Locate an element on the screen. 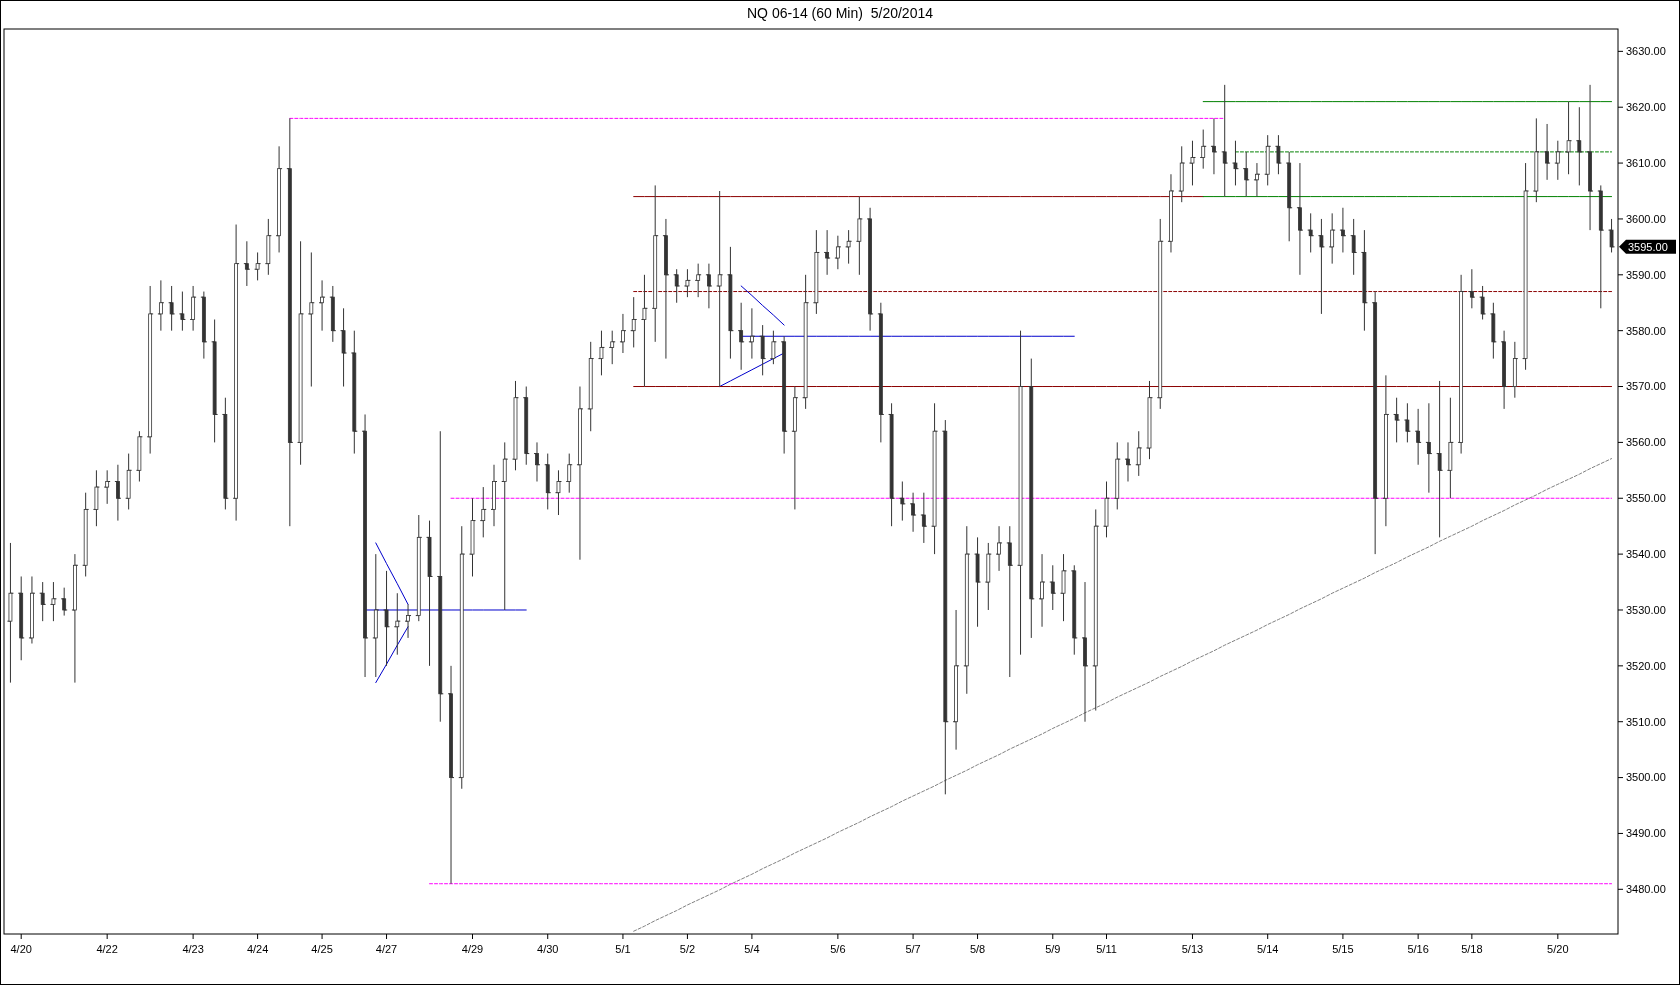 This screenshot has width=1680, height=985. y-tick-label: 3580.00 is located at coordinates (1646, 330).